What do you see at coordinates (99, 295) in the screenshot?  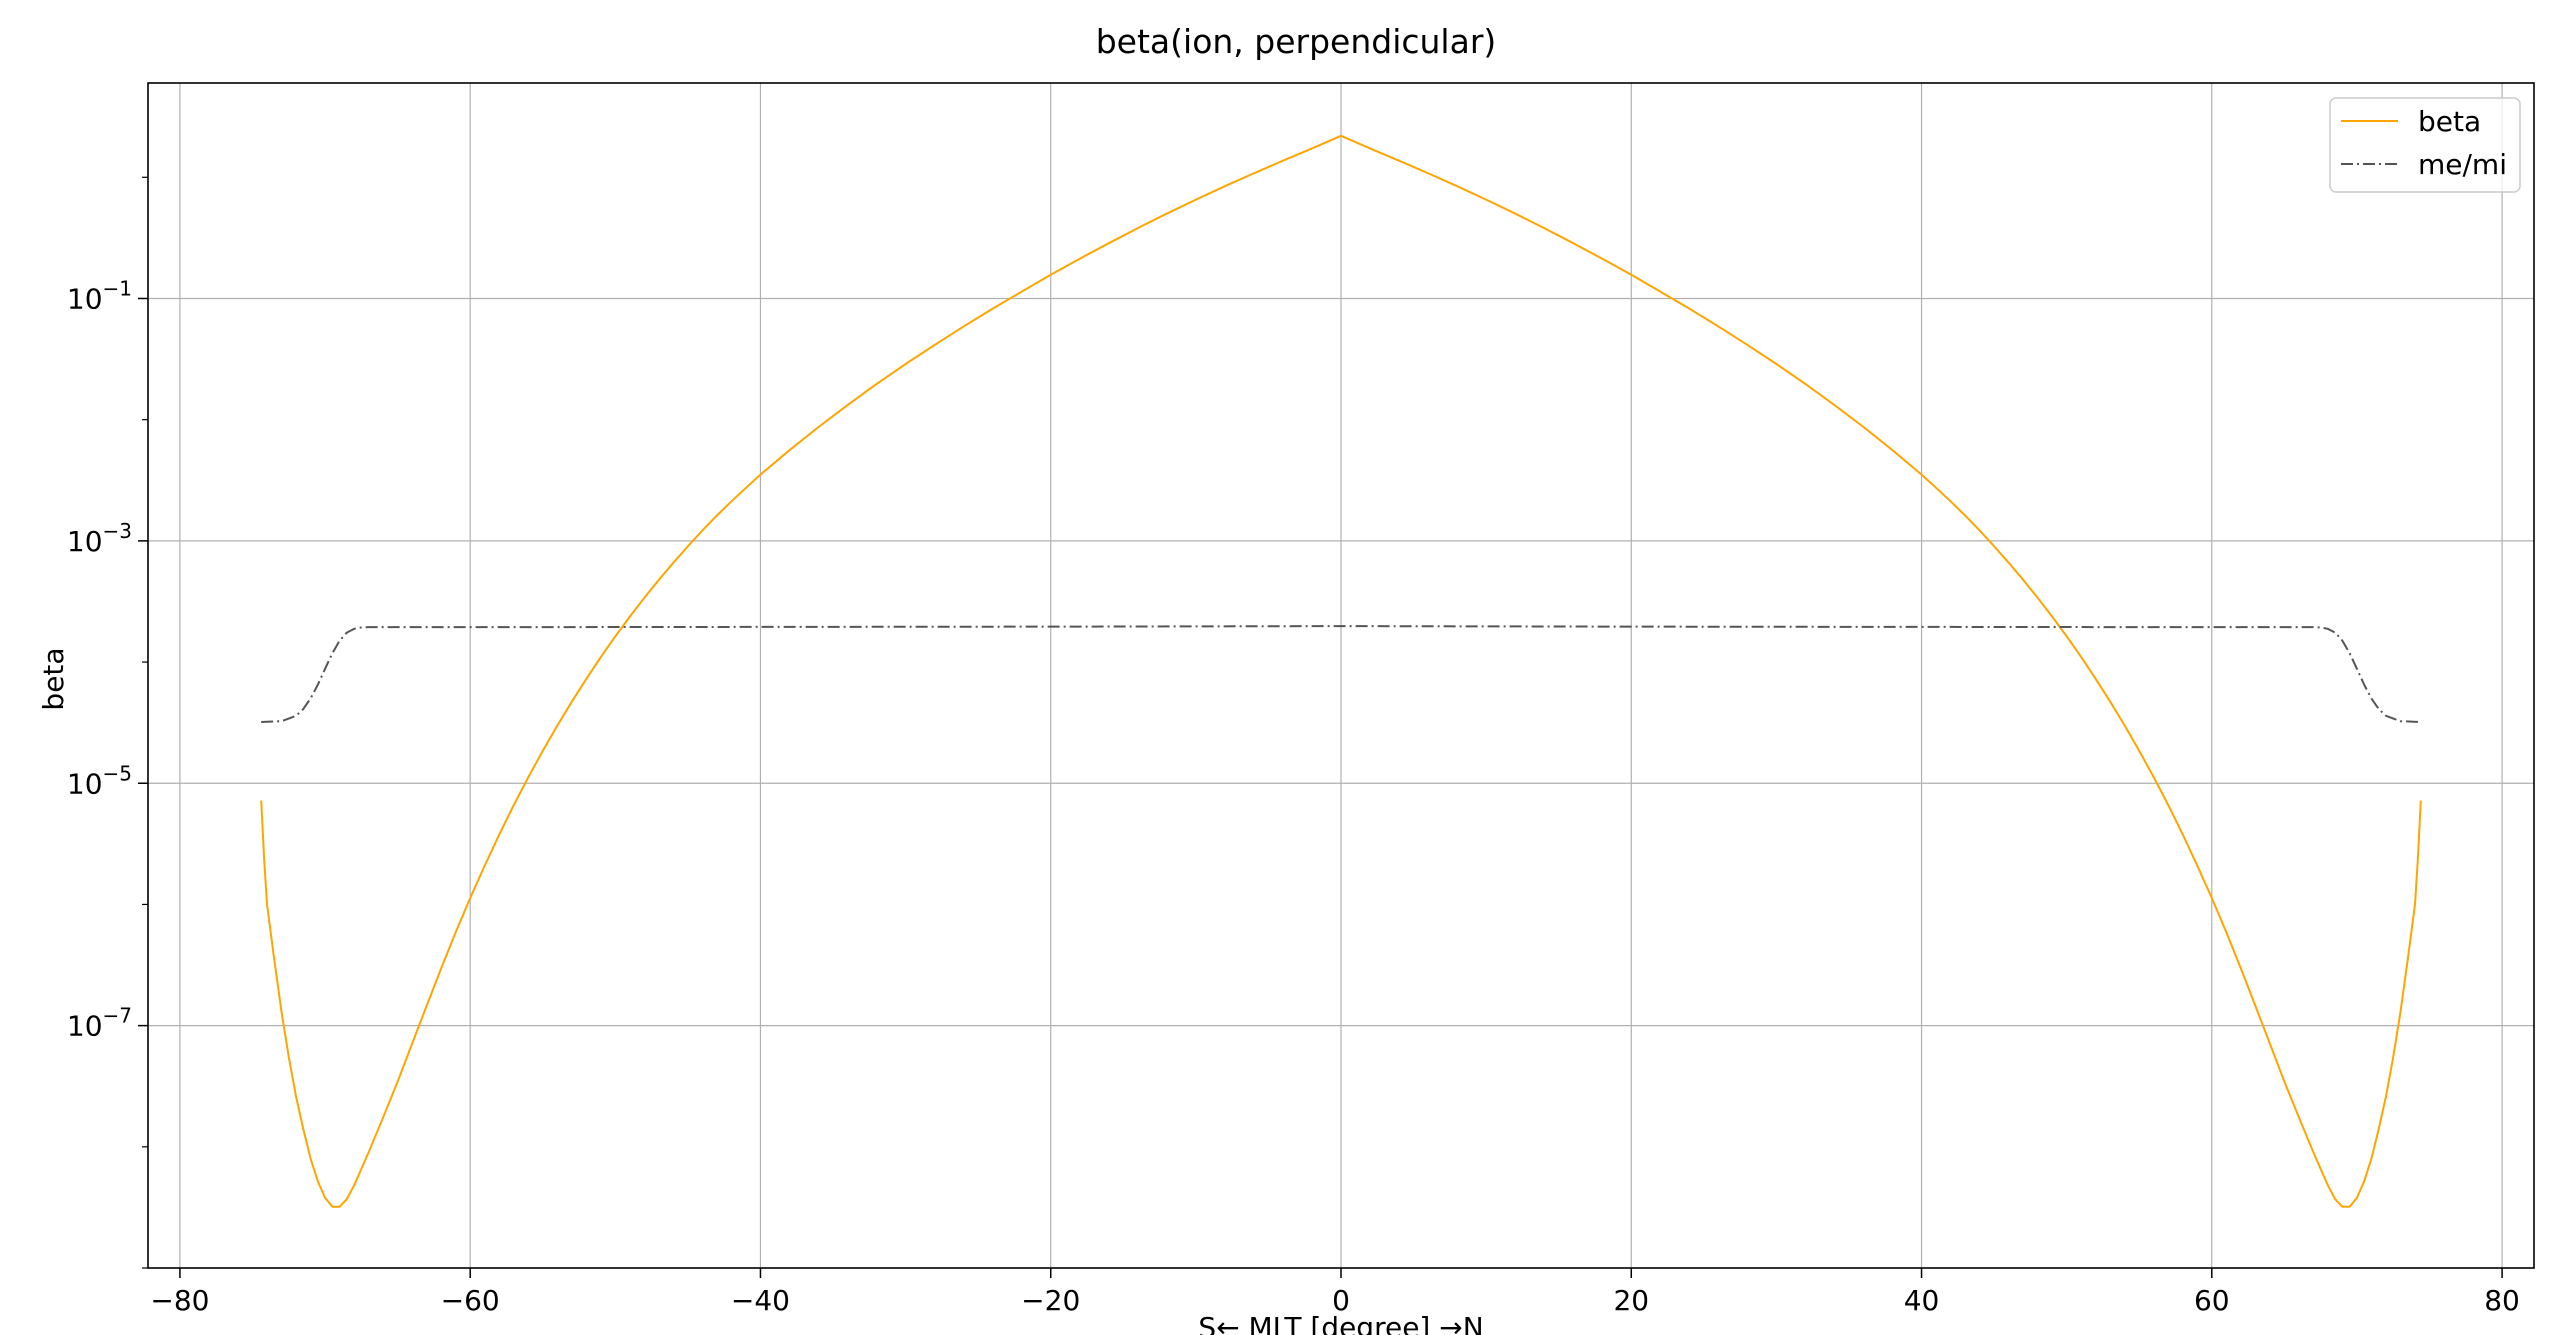 I see `y-tick-label: 10⁻¹` at bounding box center [99, 295].